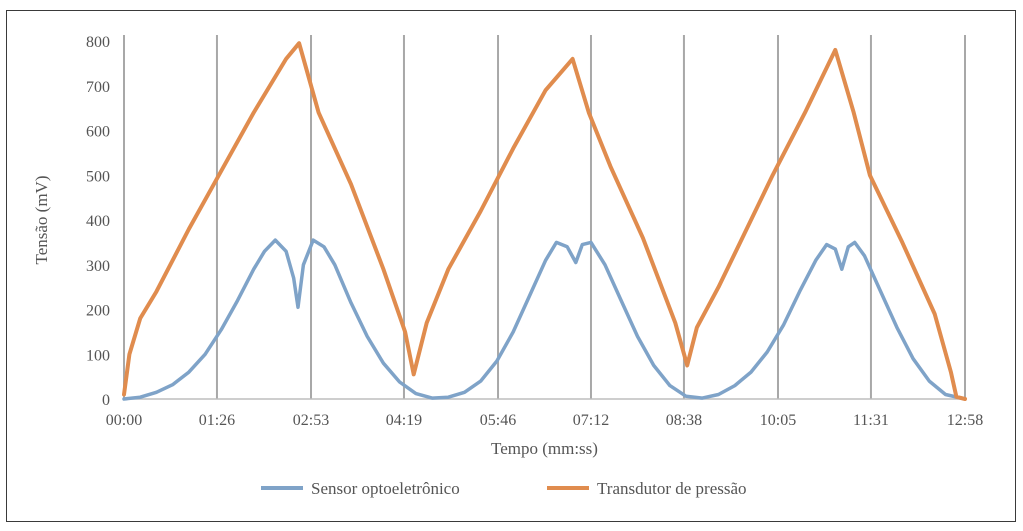  I want to click on legend-label-sensor: Sensor optoeletrônico, so click(385, 488).